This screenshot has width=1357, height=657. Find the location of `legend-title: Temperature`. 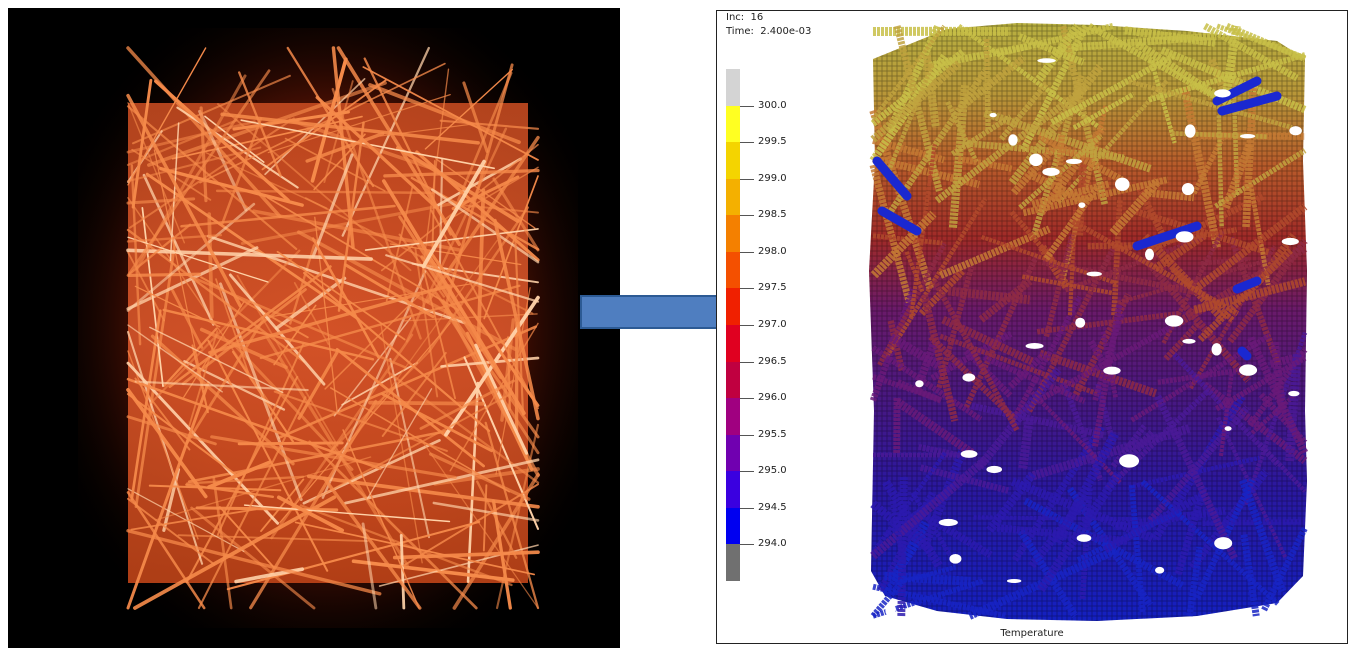

legend-title: Temperature is located at coordinates (1032, 633).